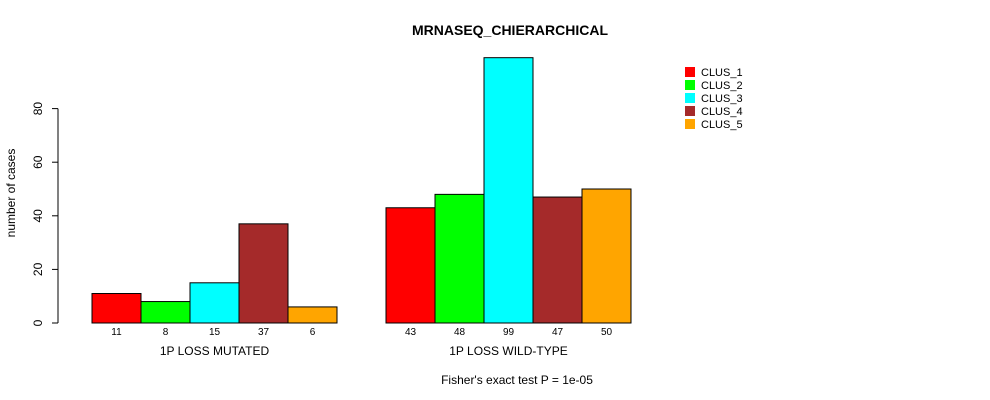 This screenshot has width=990, height=400. Describe the element at coordinates (460, 332) in the screenshot. I see `bar-count-label: 48` at that location.